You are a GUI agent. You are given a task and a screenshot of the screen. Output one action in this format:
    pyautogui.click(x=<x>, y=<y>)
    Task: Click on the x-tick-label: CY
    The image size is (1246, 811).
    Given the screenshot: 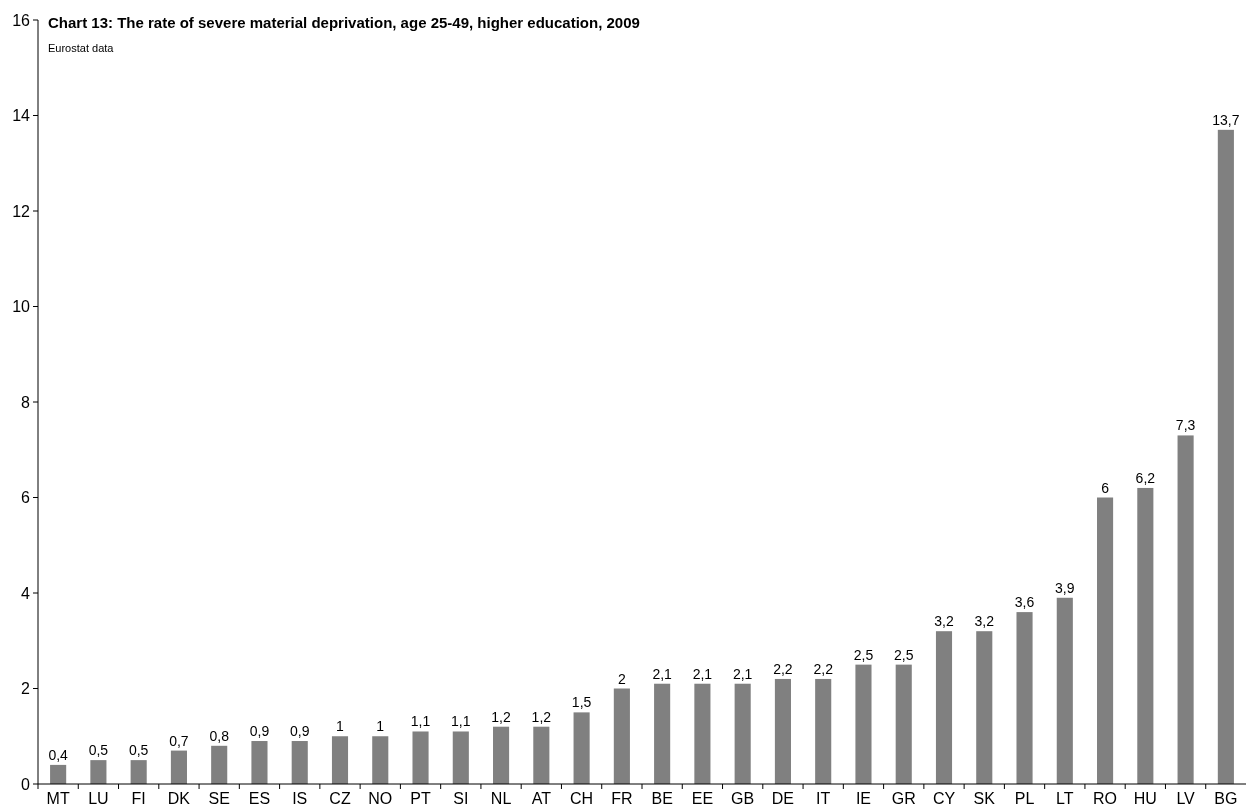 What is the action you would take?
    pyautogui.click(x=944, y=798)
    